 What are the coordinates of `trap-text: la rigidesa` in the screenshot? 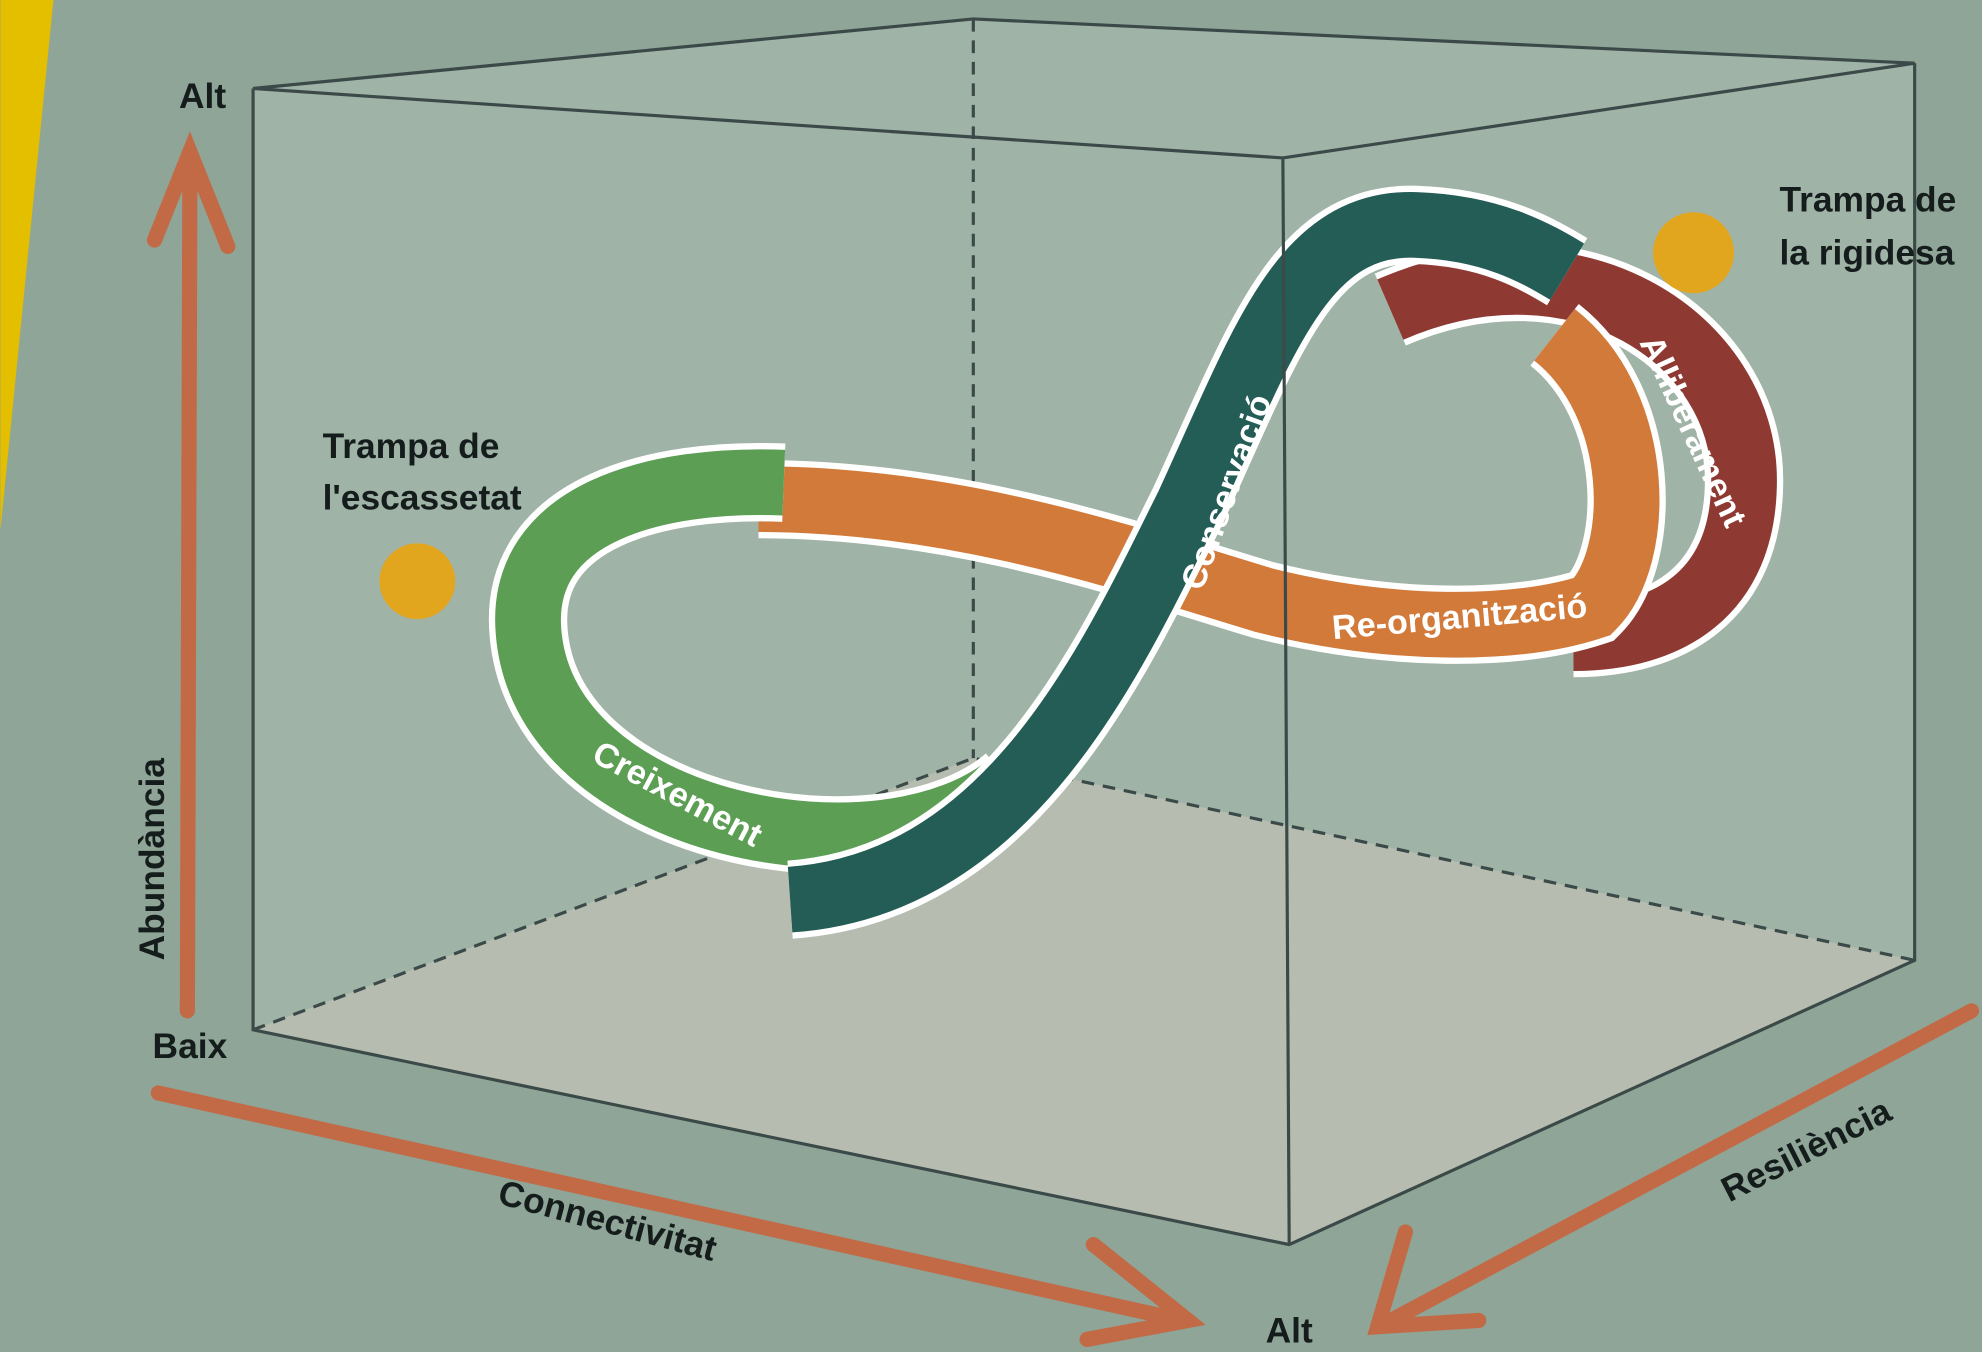 It's located at (1866, 253).